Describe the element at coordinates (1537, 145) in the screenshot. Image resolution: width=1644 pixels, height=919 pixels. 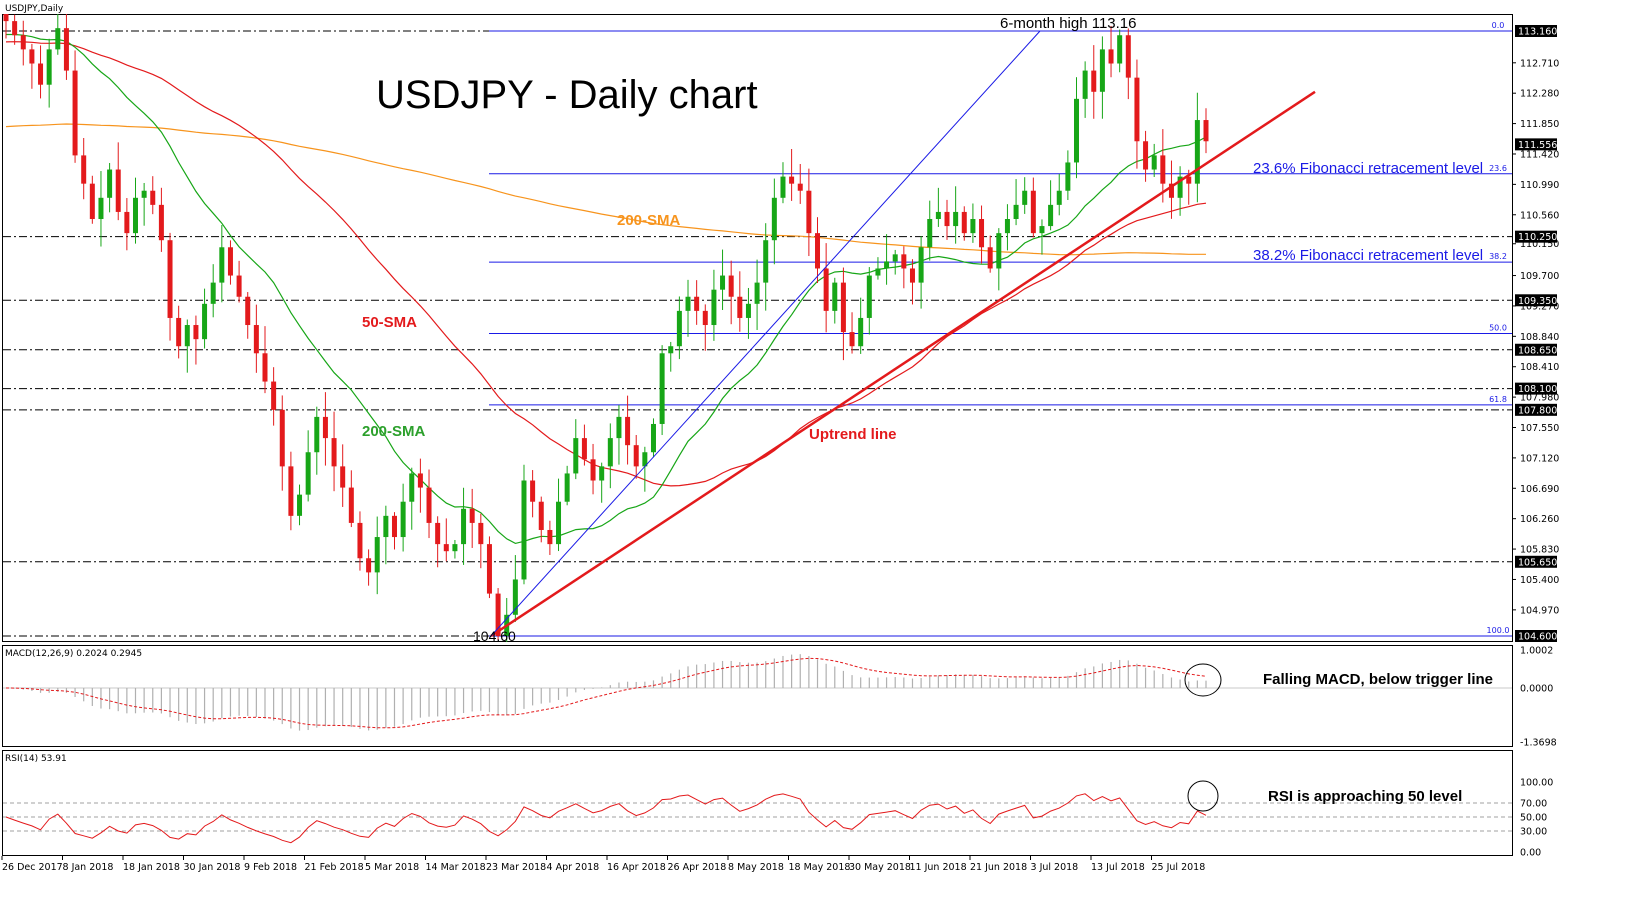
I see `svg-text: 111.556` at that location.